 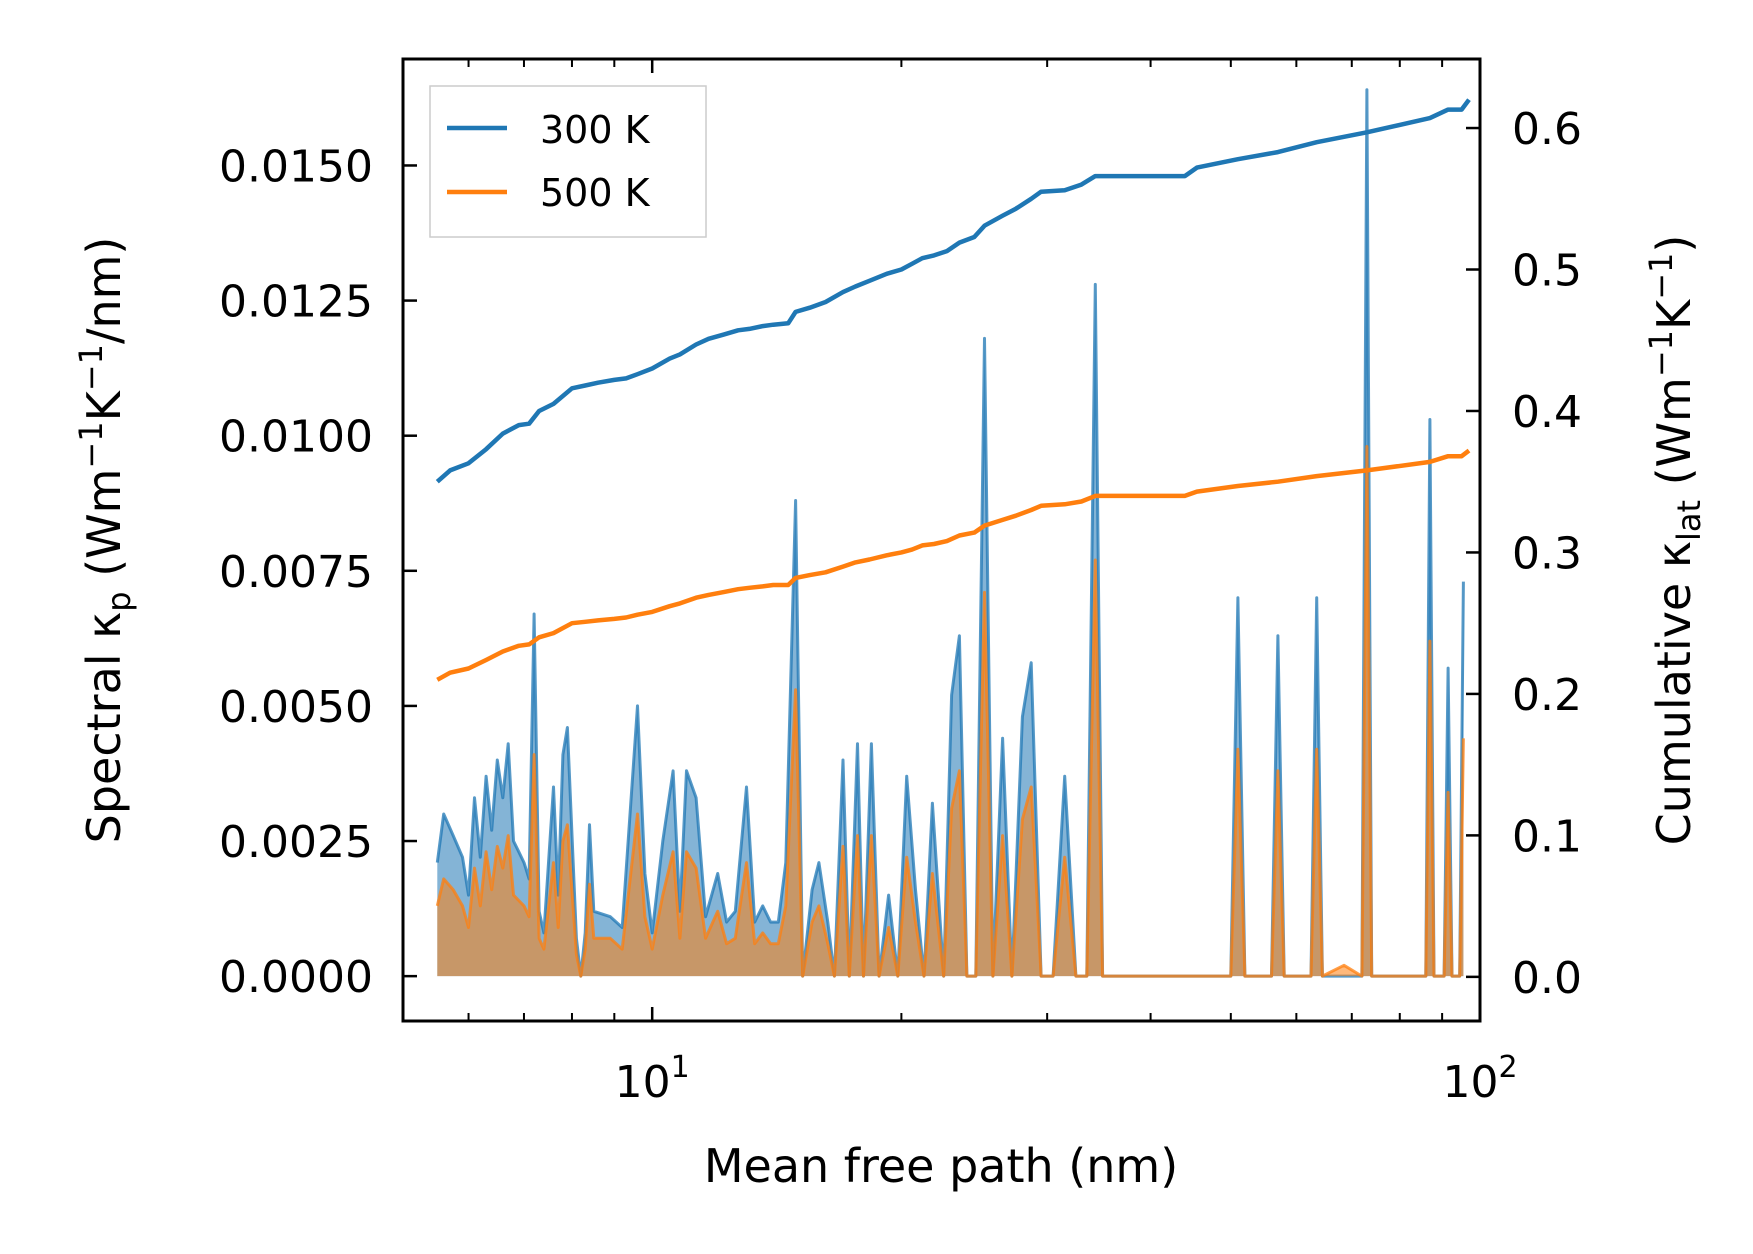 I want to click on x-tick-label: 10¹, so click(x=652, y=1079).